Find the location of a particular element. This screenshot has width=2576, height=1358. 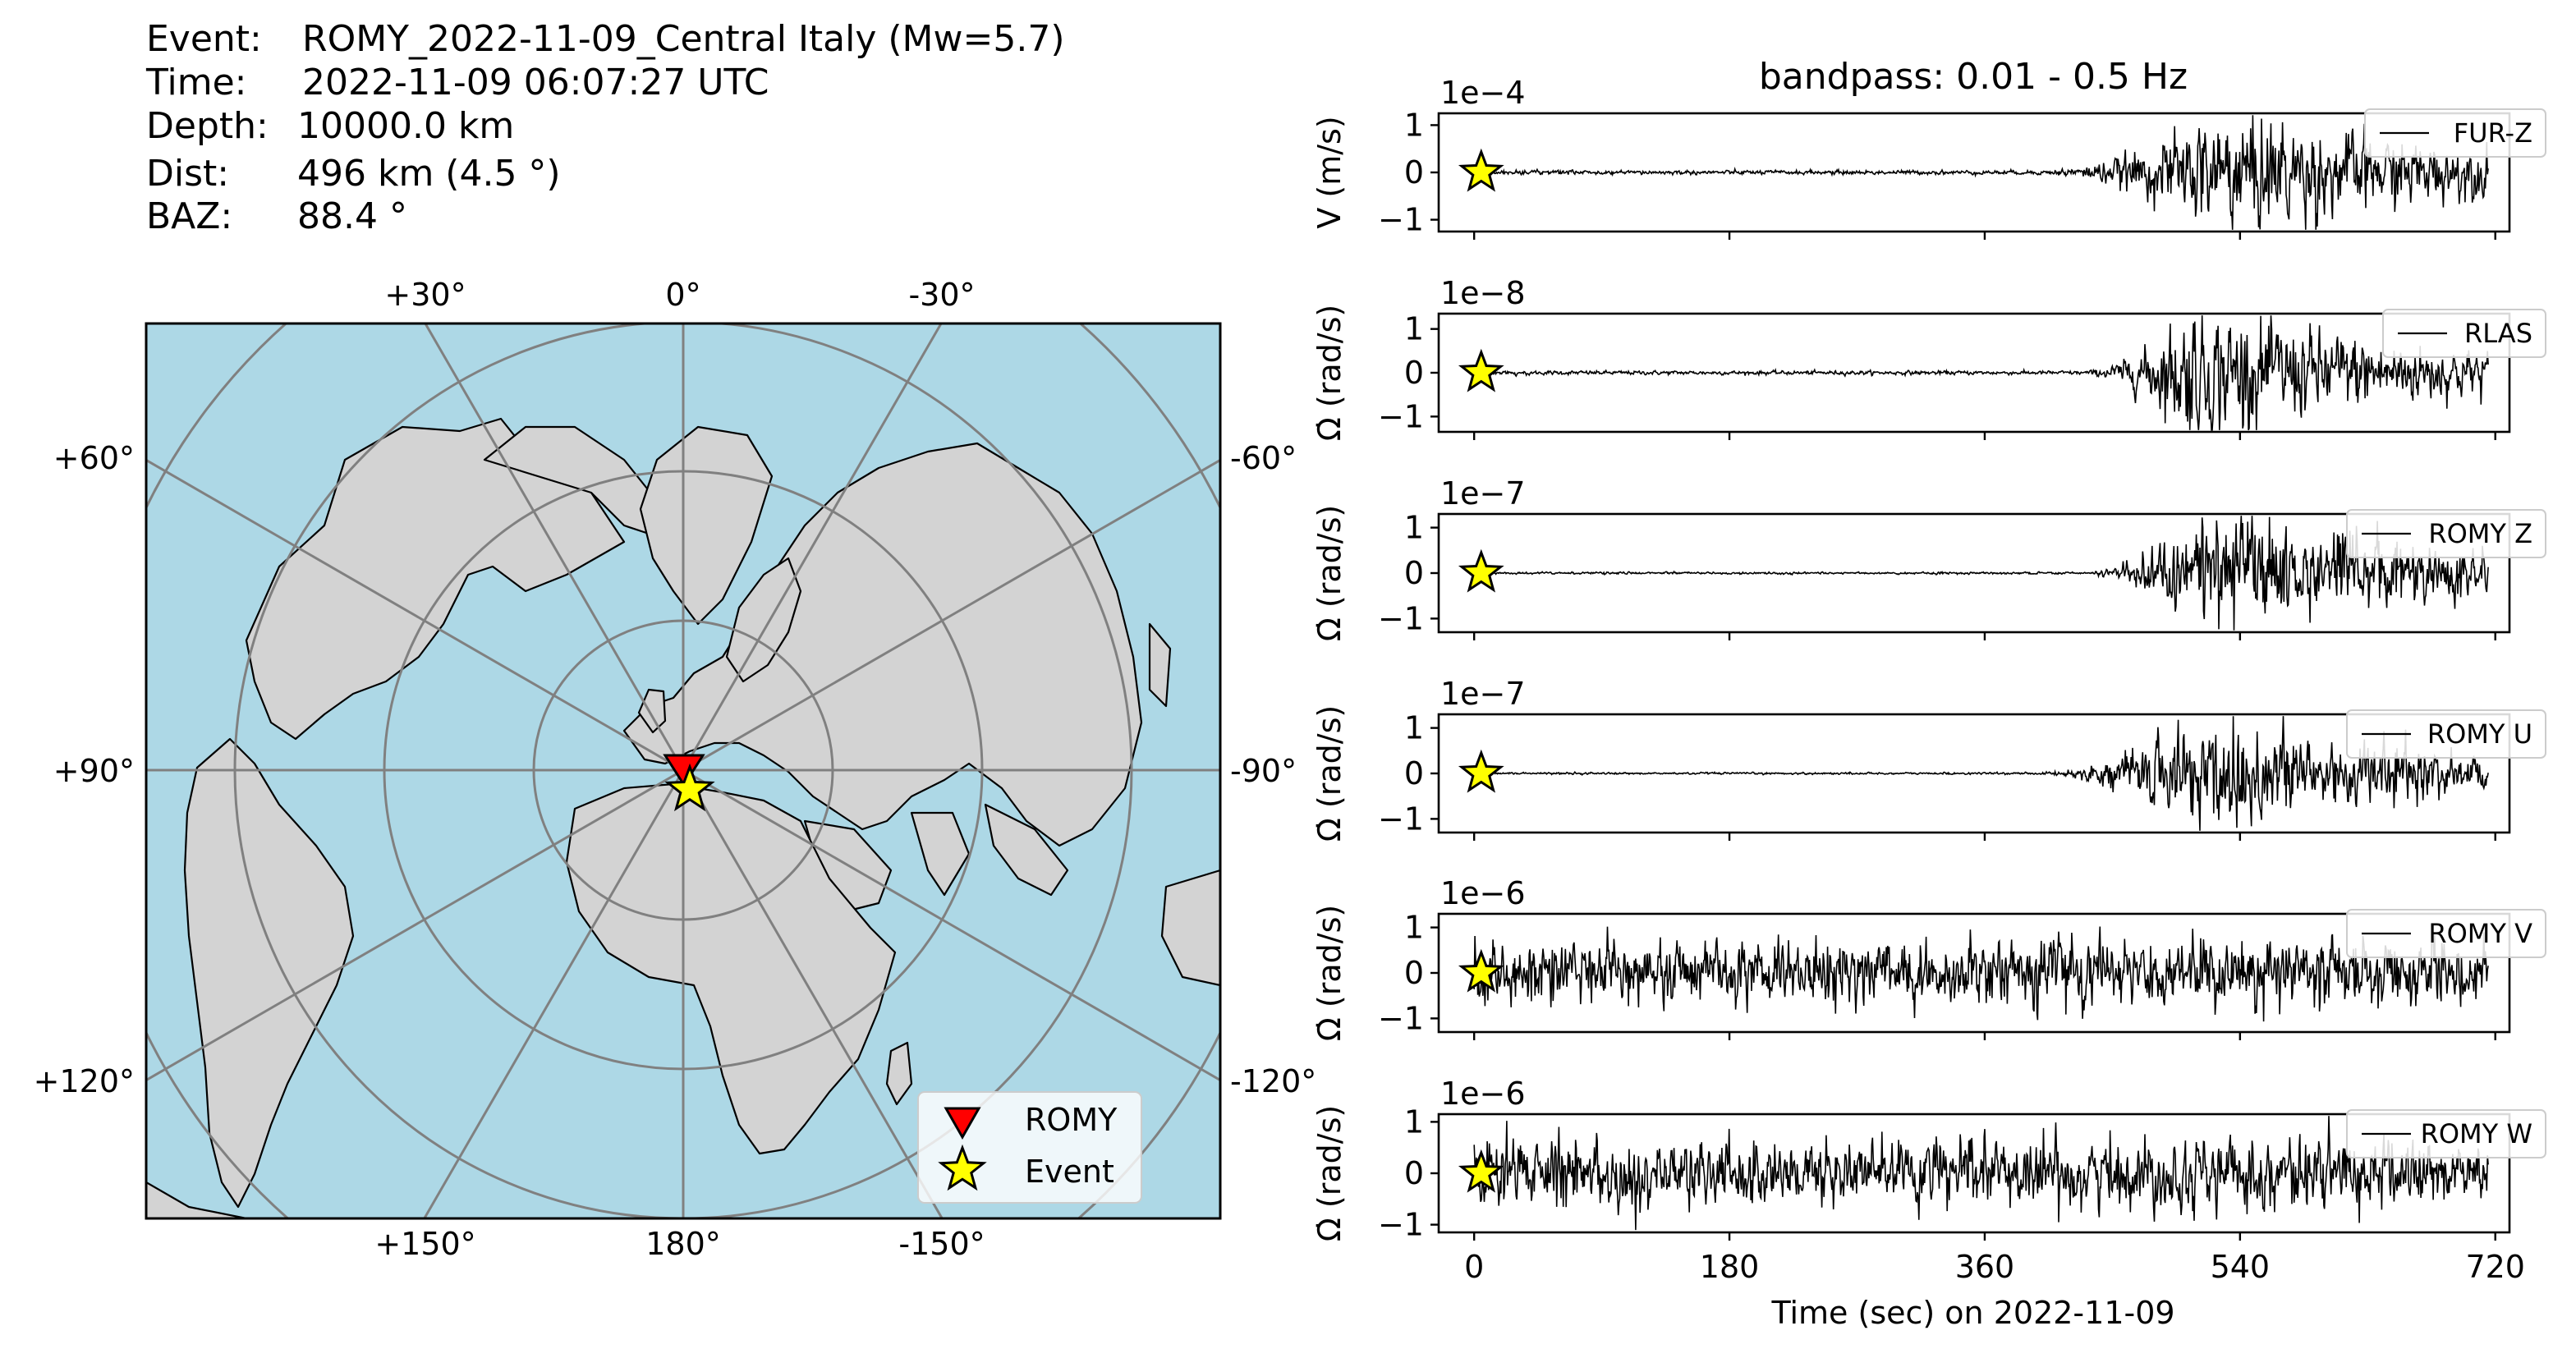

side-label-left: +120° is located at coordinates (84, 1081).